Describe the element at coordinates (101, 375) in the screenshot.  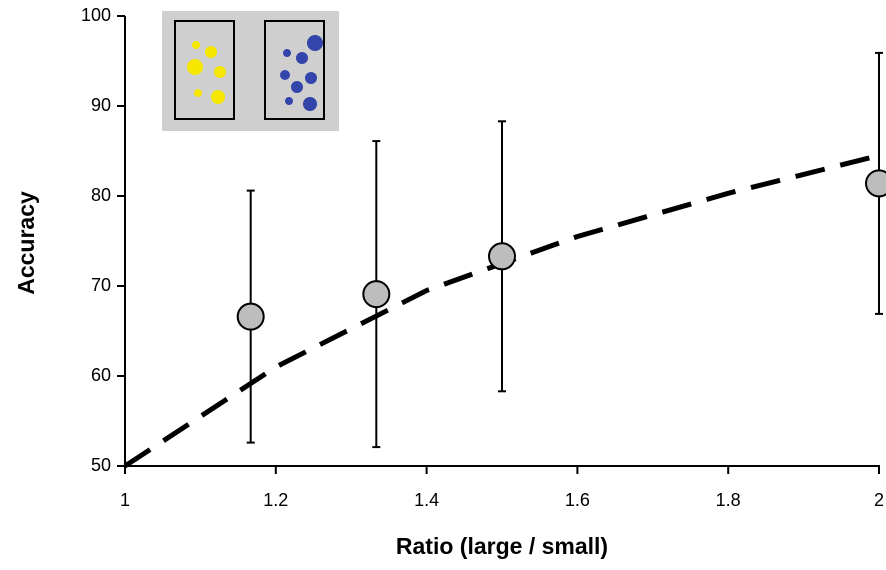
I see `y-tick-label: 60` at that location.